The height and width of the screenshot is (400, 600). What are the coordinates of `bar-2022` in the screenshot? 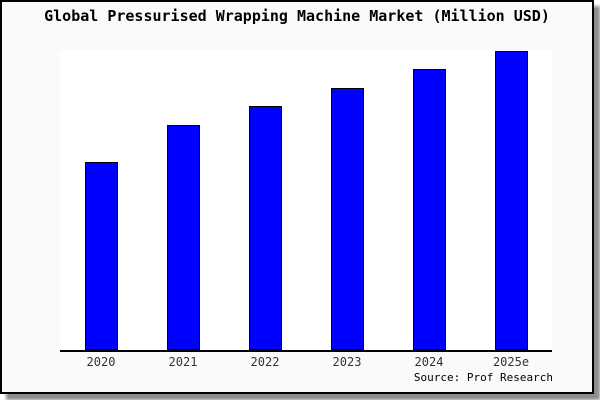 It's located at (265, 228).